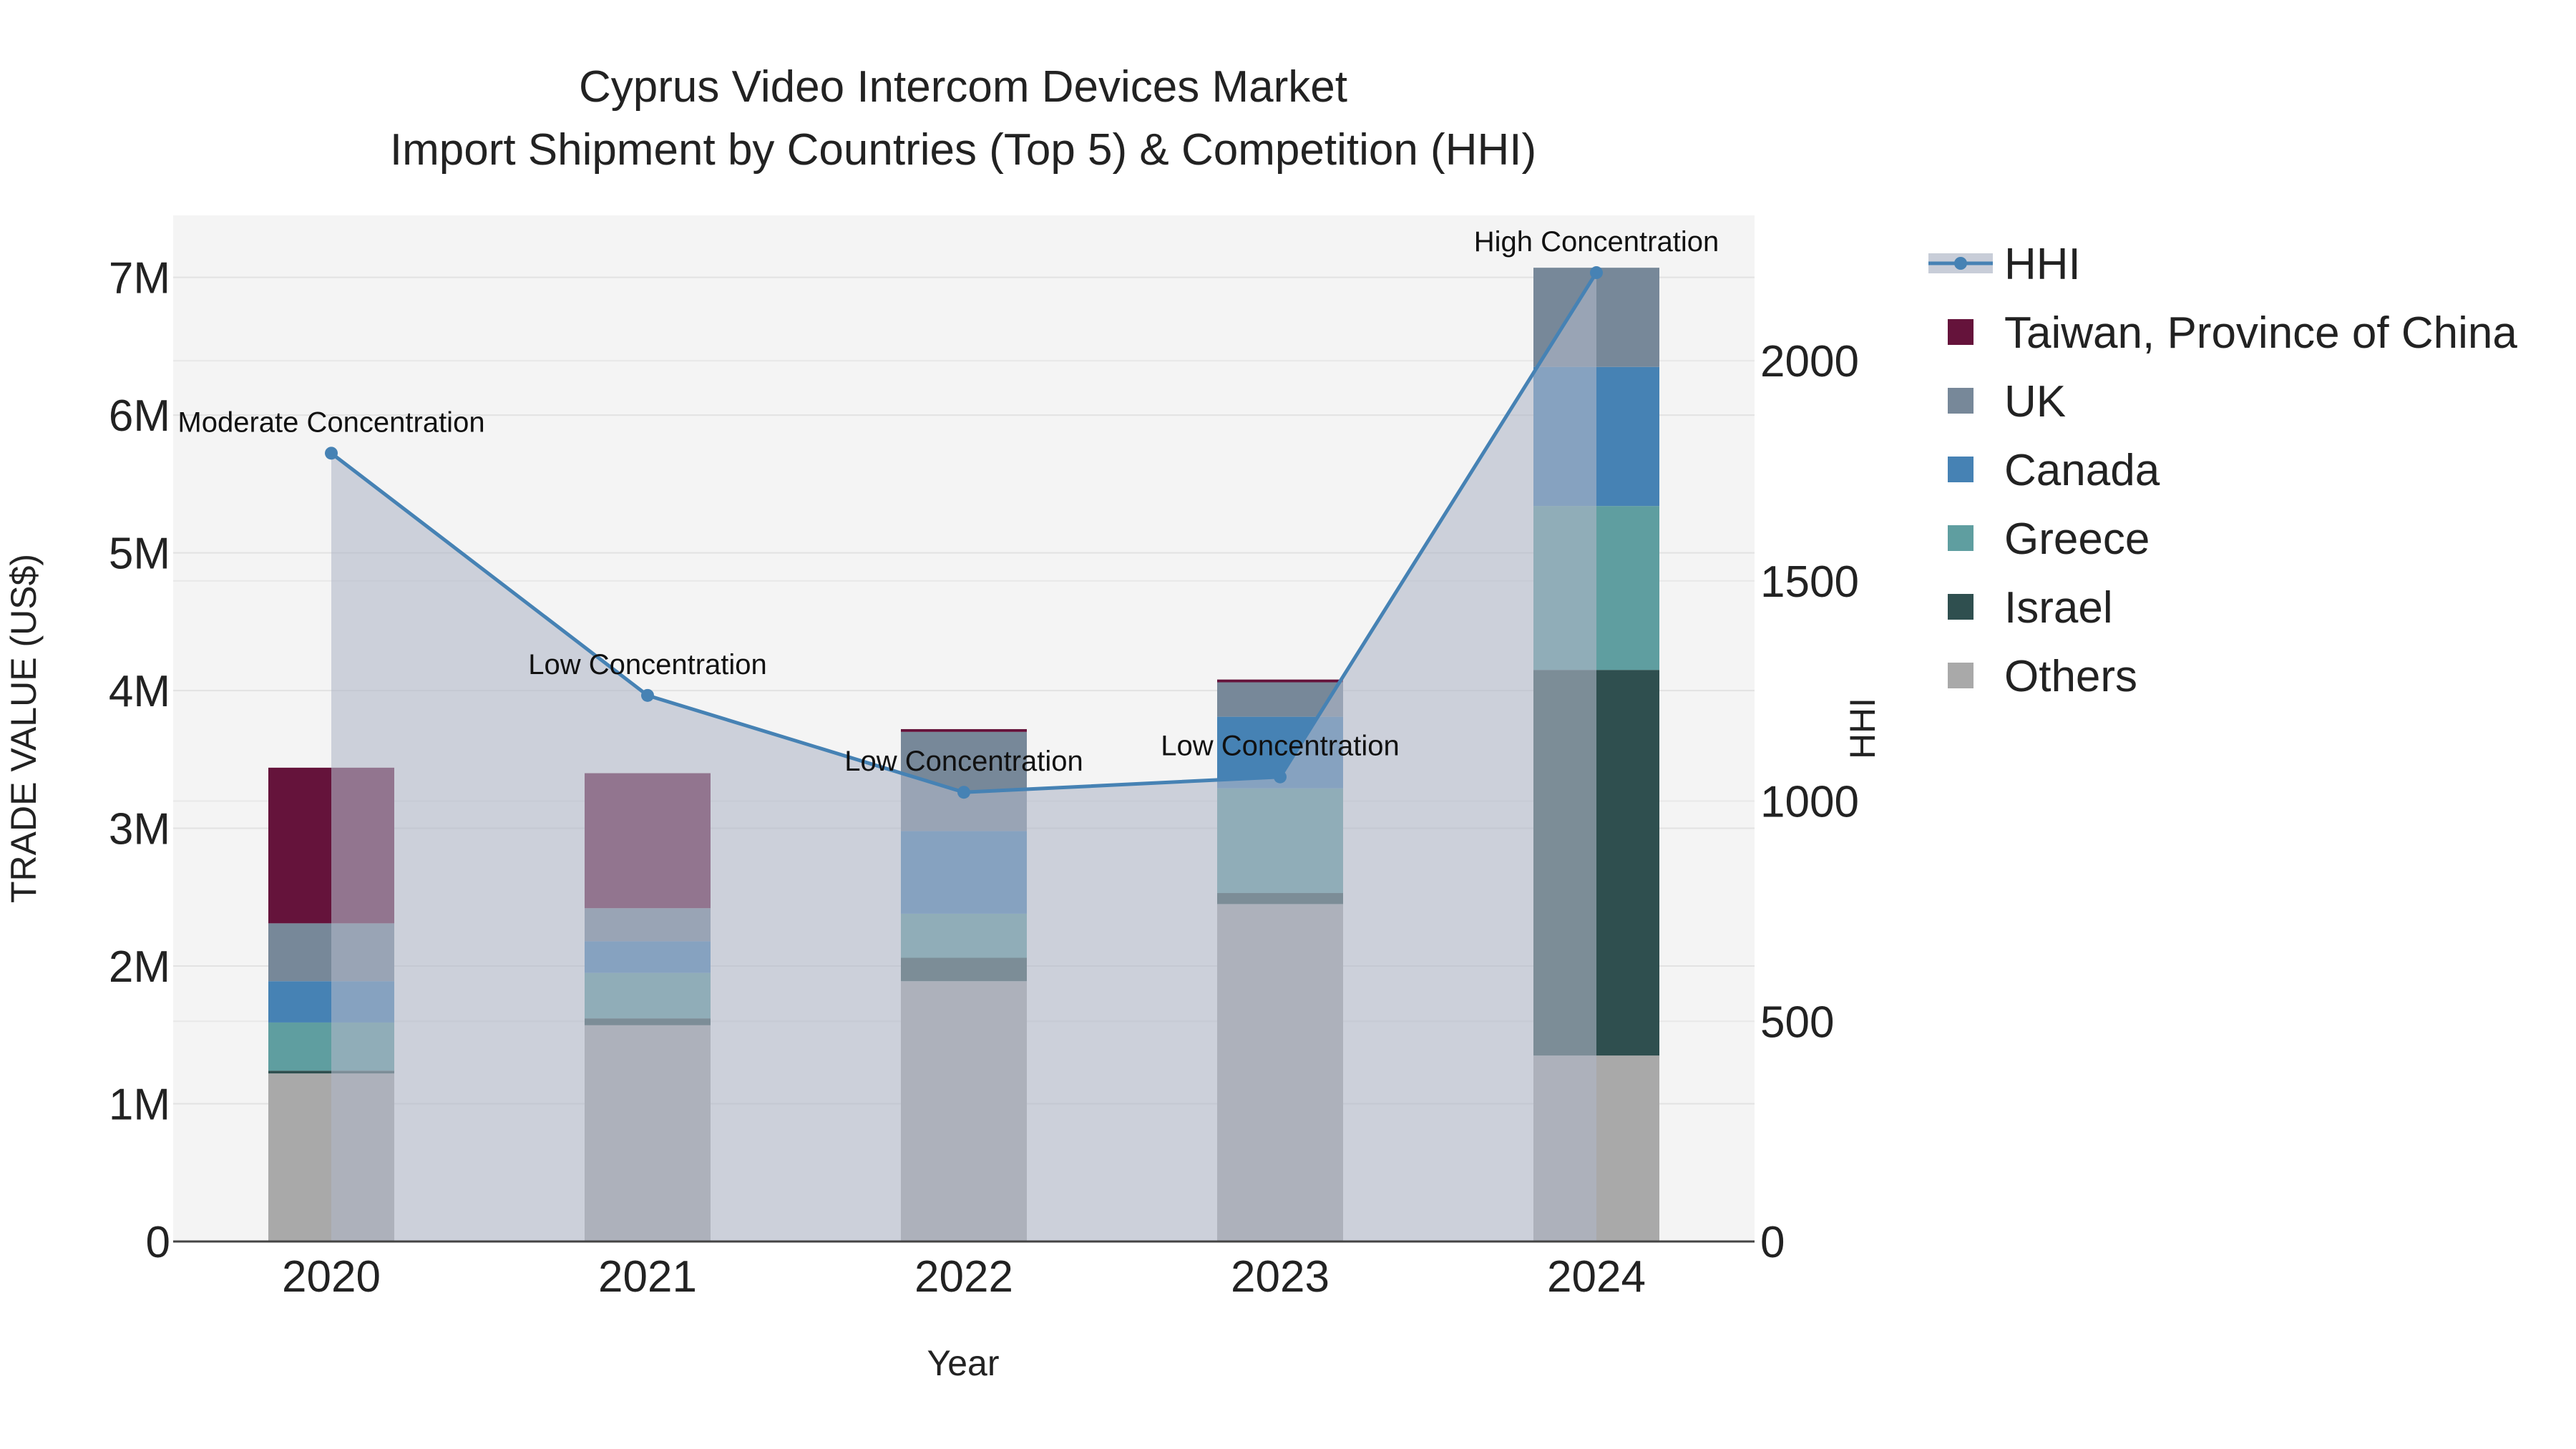 This screenshot has width=2576, height=1449. What do you see at coordinates (1596, 1277) in the screenshot?
I see `x-tick-label-2024: 2024` at bounding box center [1596, 1277].